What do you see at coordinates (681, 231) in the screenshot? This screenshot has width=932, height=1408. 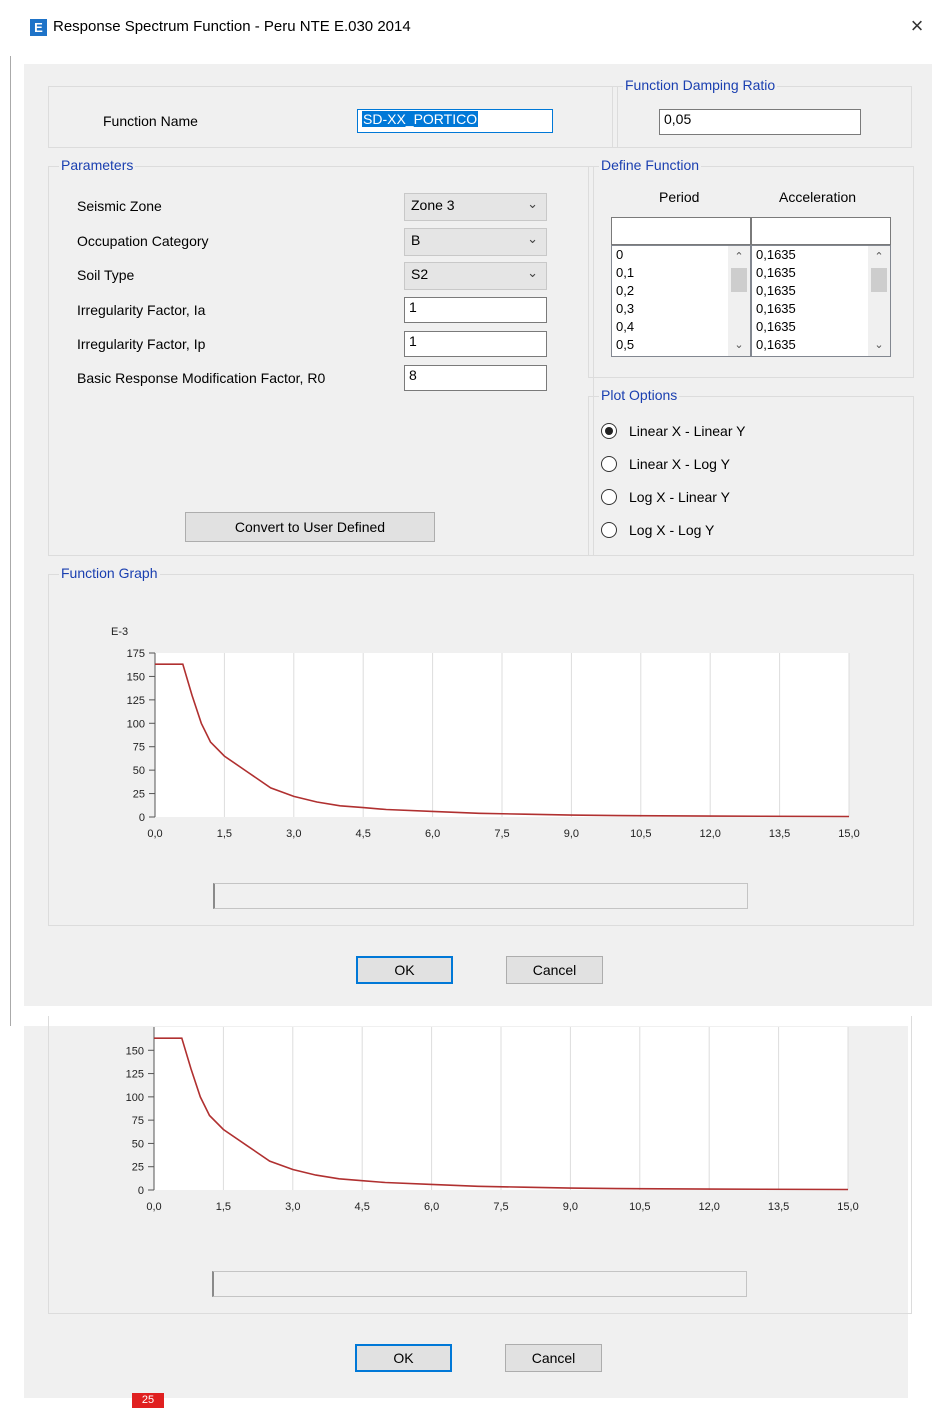 I see `period-input` at bounding box center [681, 231].